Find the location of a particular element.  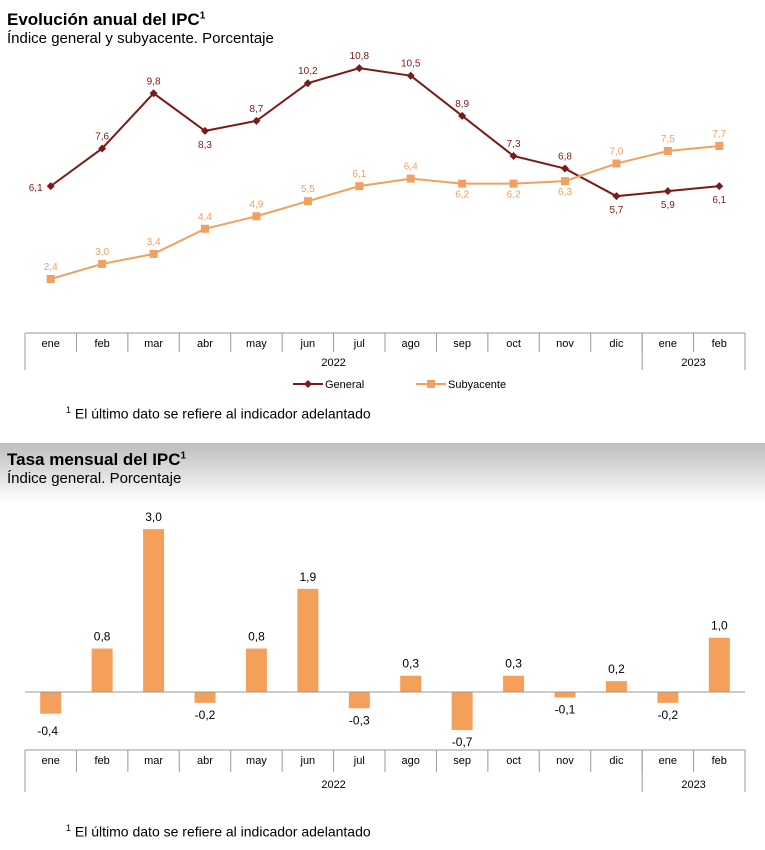

data-label: 7,5 is located at coordinates (668, 139).